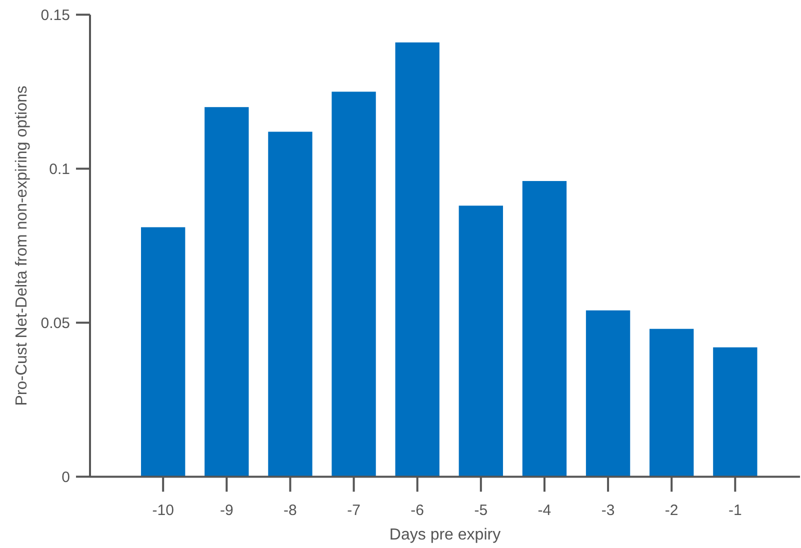 The image size is (801, 548). What do you see at coordinates (59, 169) in the screenshot?
I see `y-tick-label: 0.1` at bounding box center [59, 169].